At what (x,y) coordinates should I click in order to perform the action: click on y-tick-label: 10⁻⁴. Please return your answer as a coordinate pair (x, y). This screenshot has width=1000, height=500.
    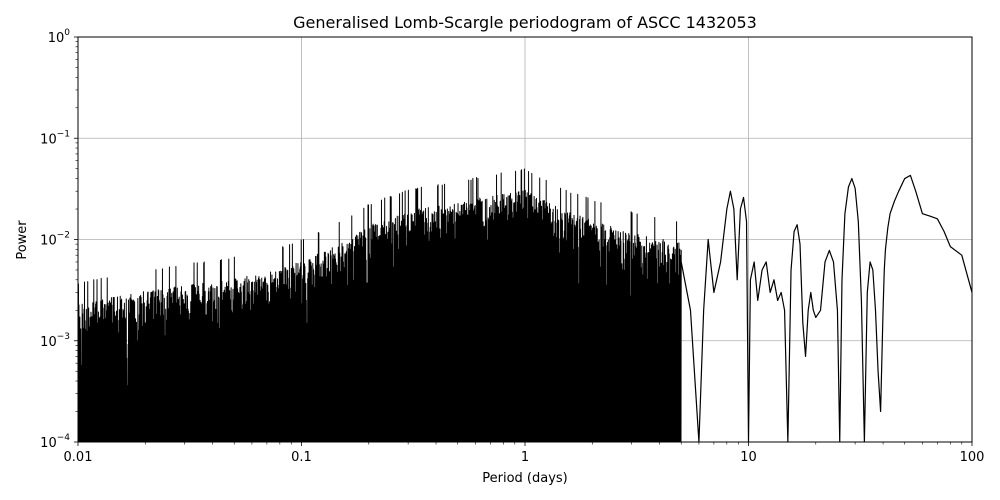
    Looking at the image, I should click on (55, 442).